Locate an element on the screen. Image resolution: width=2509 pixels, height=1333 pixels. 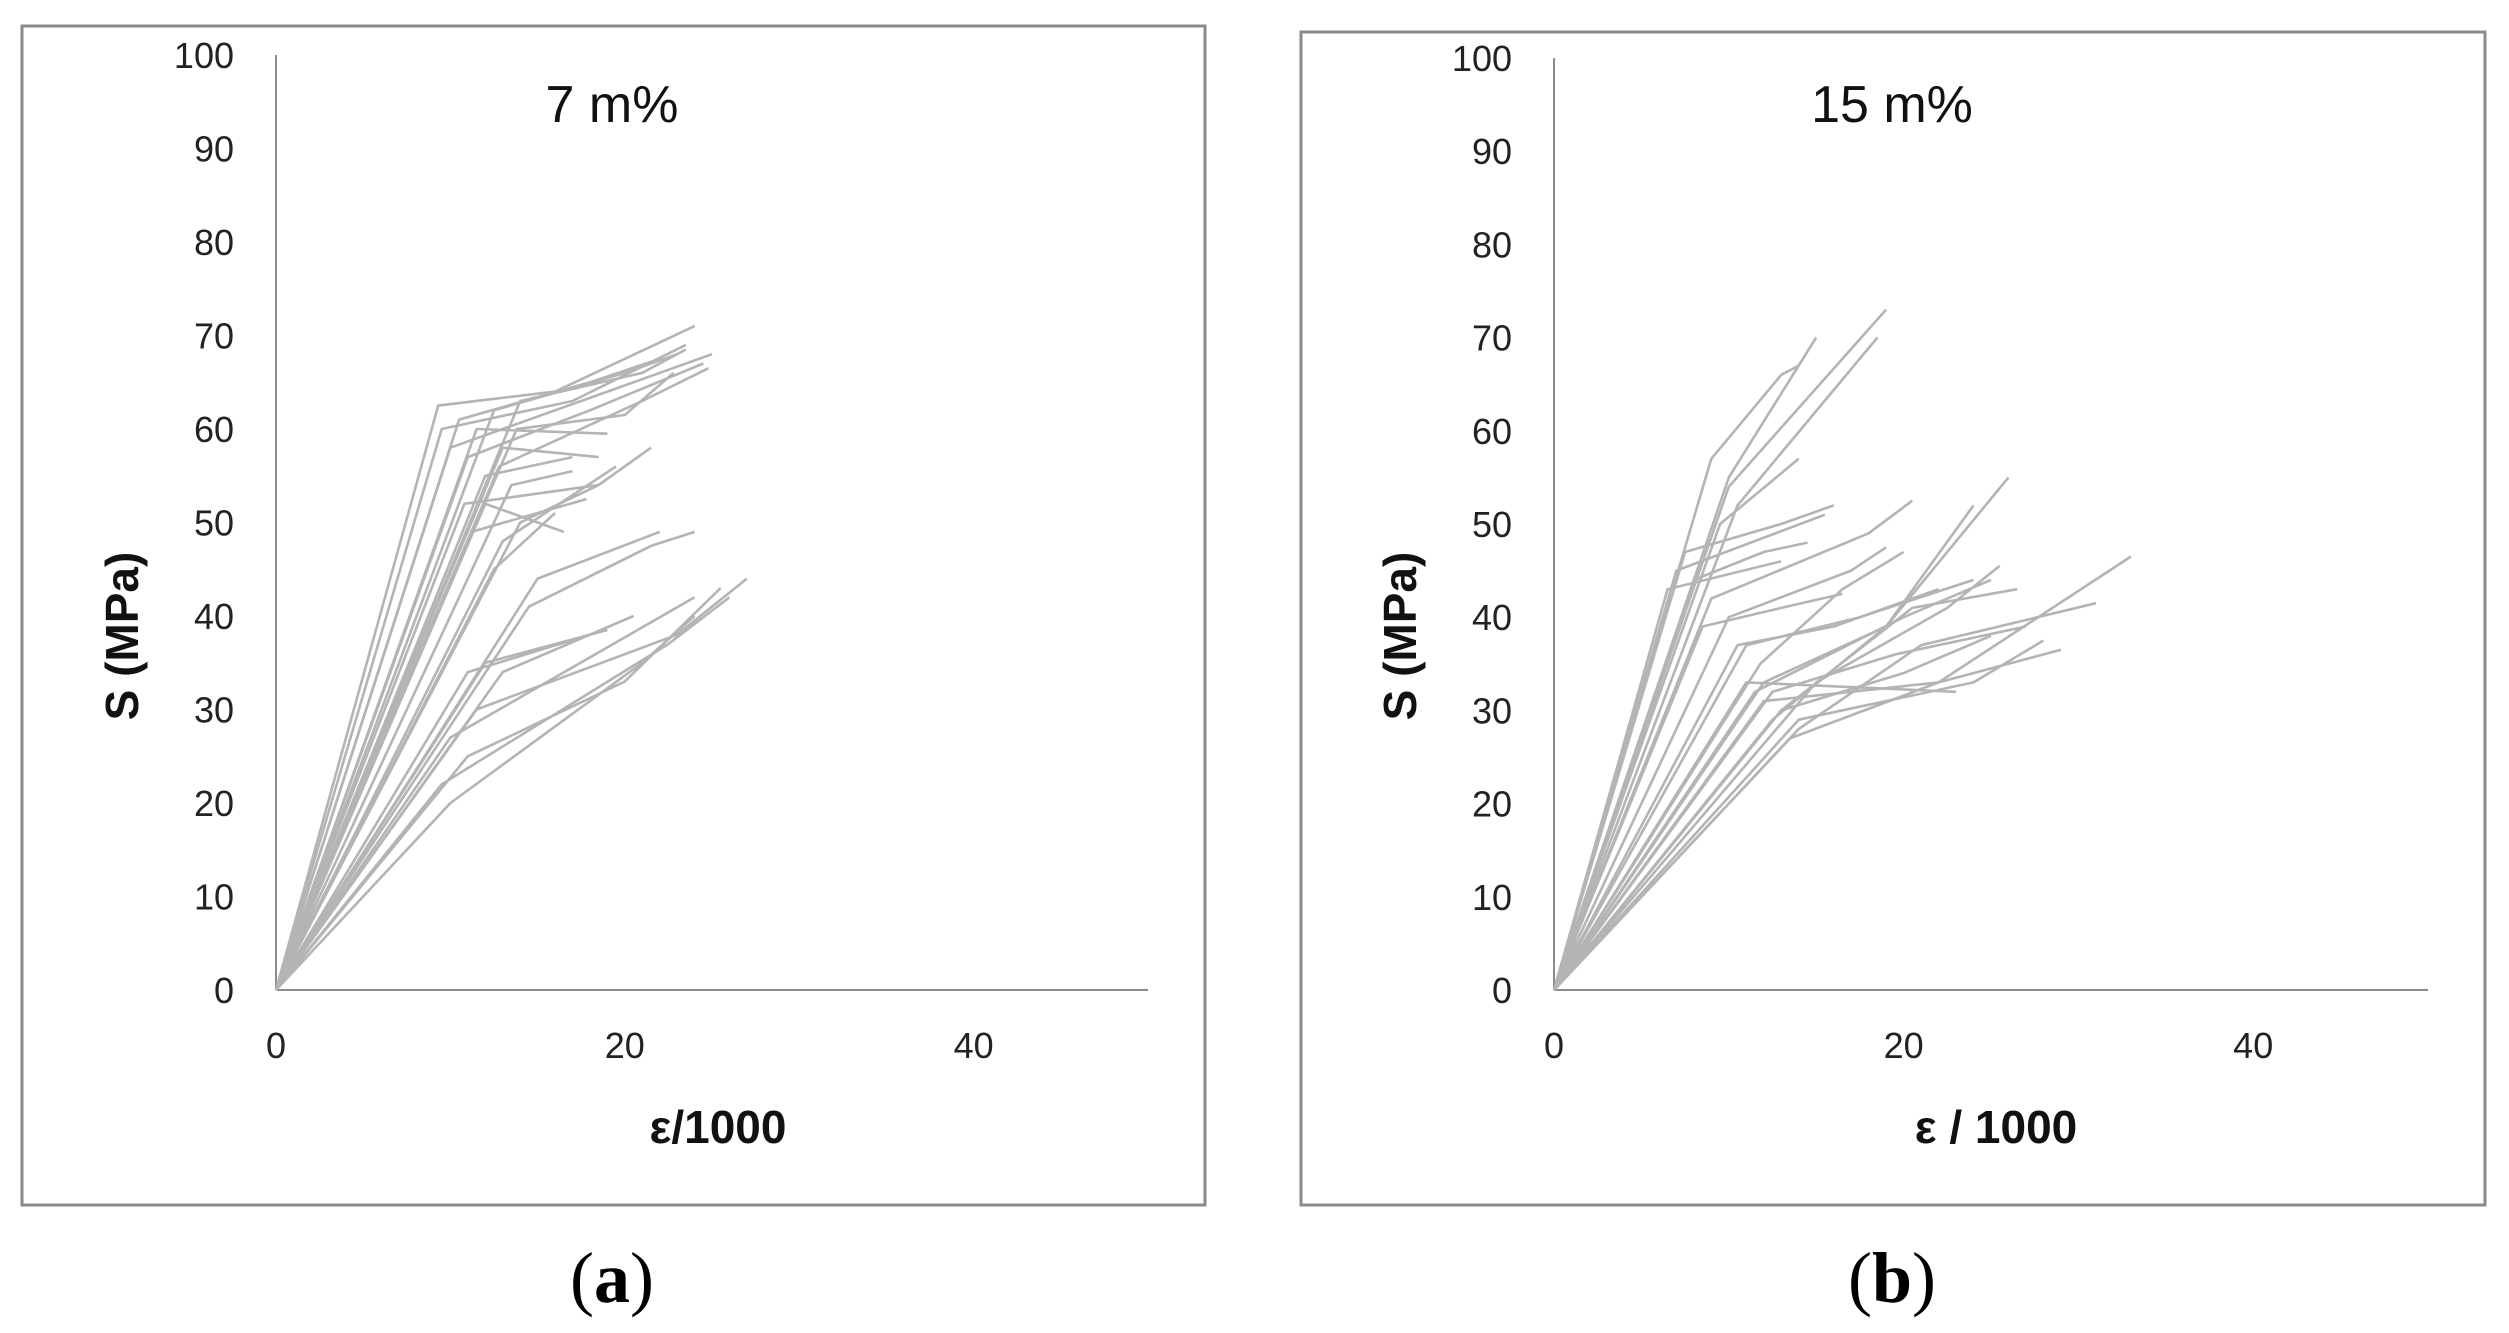
panel-b-xlabel: ε / 1000 is located at coordinates (1996, 1127).